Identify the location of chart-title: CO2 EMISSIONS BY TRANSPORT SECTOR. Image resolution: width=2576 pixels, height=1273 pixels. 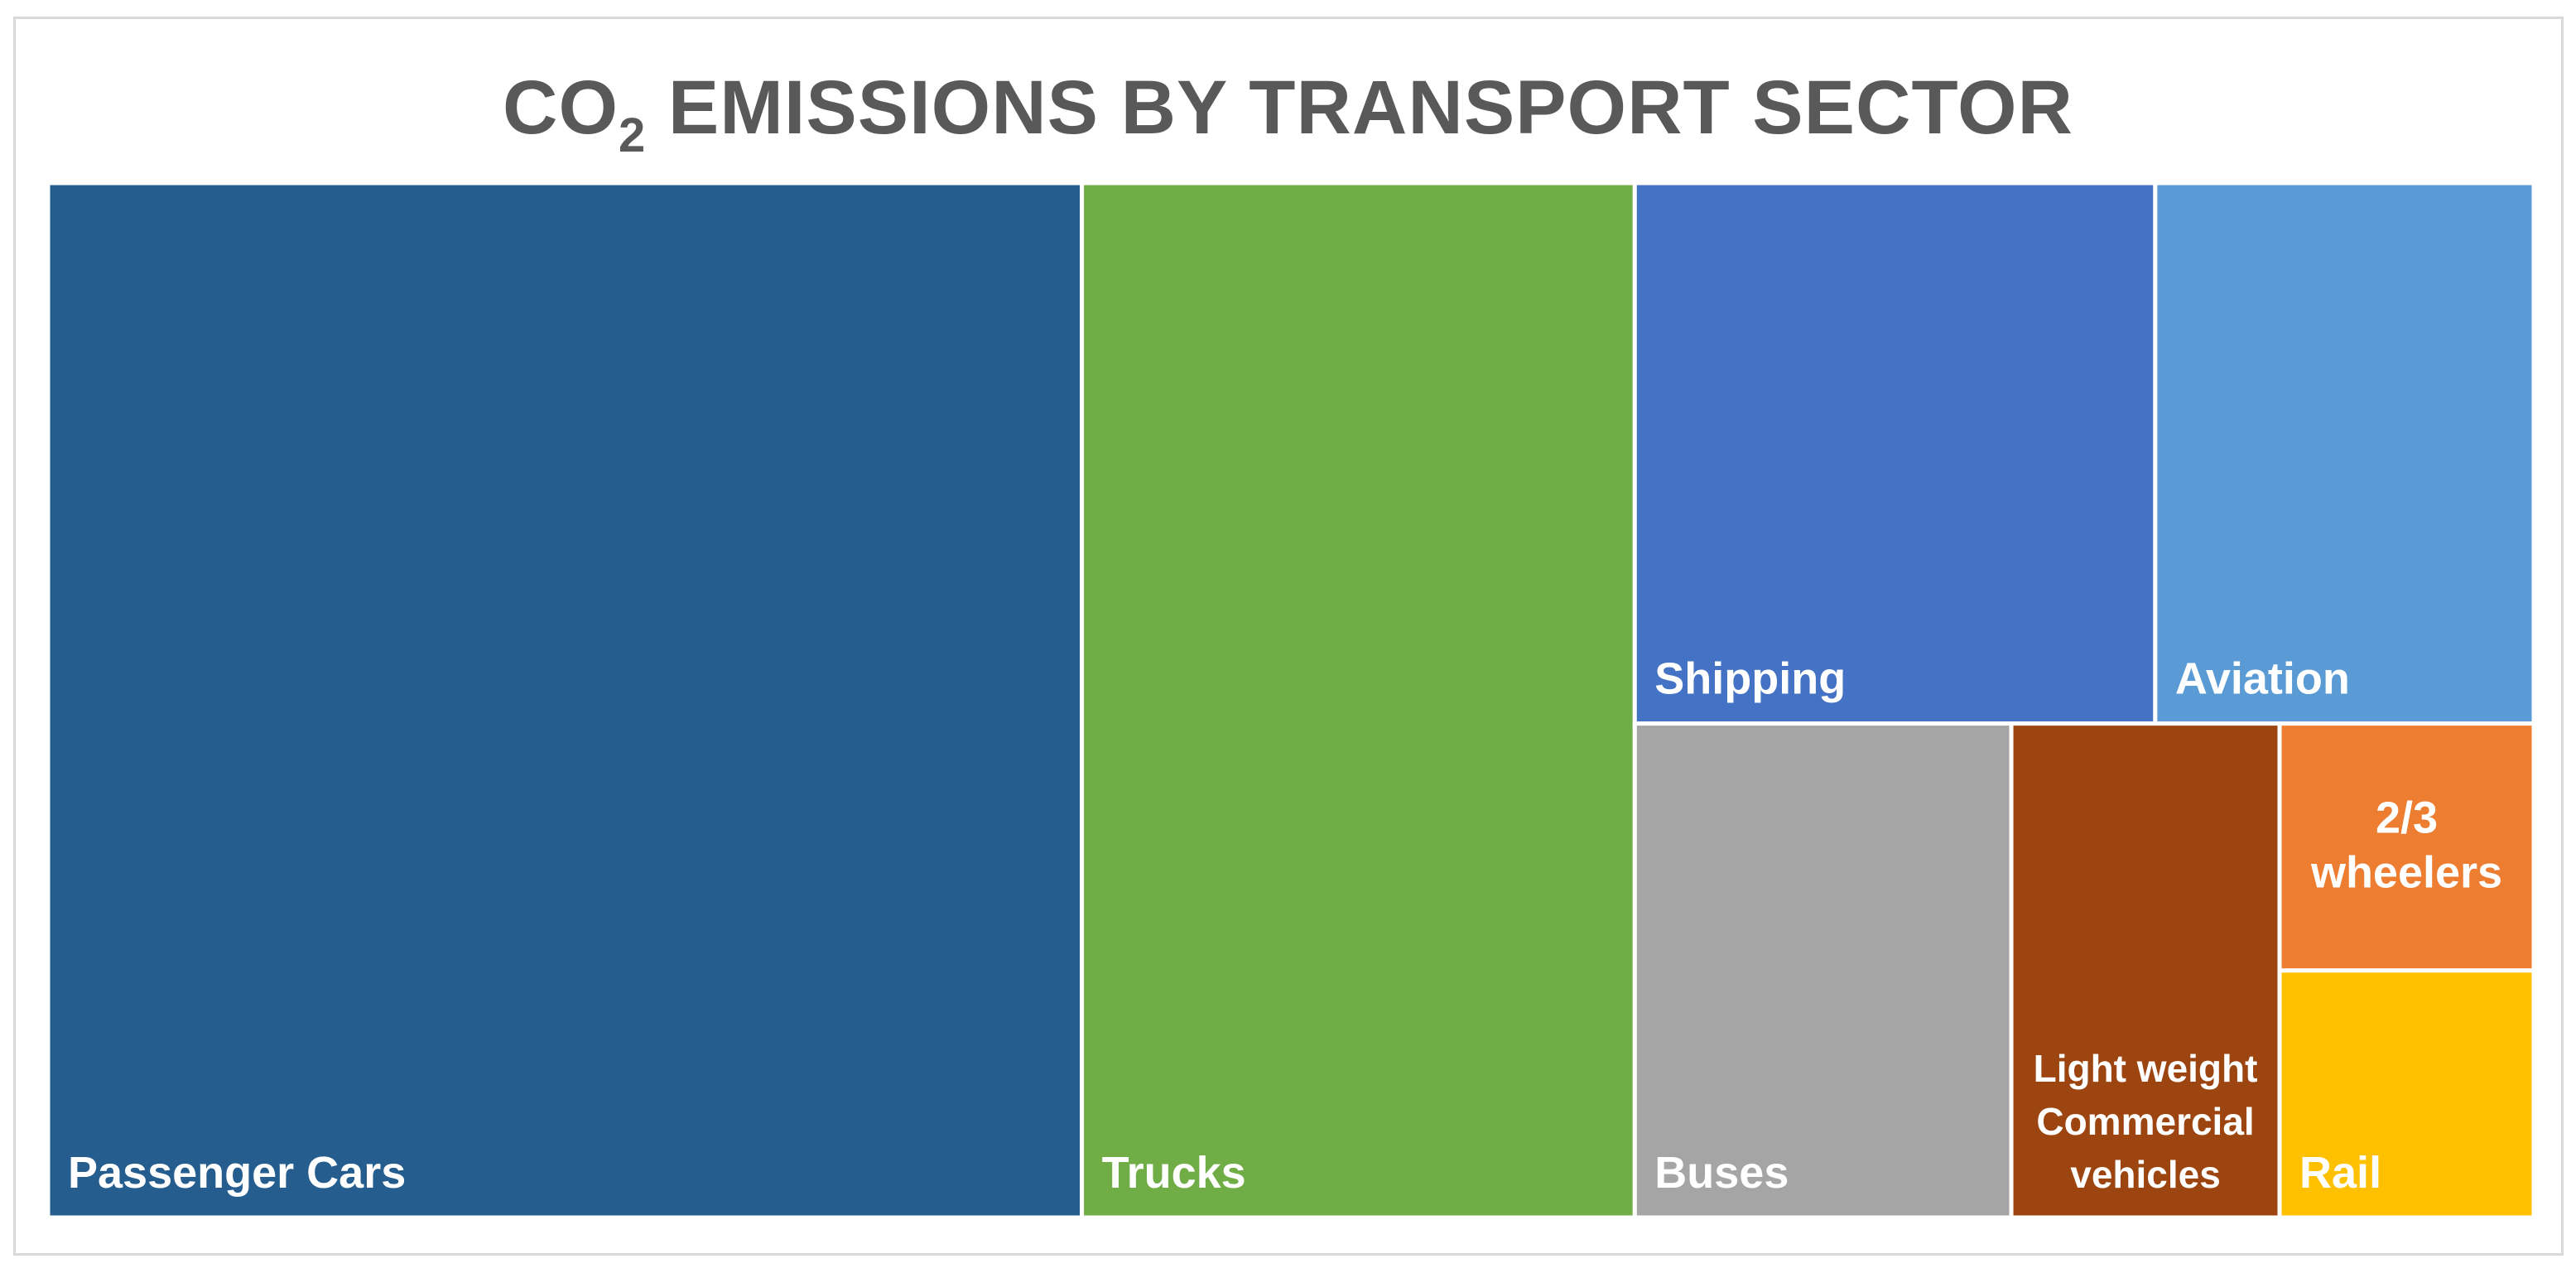
(1288, 110).